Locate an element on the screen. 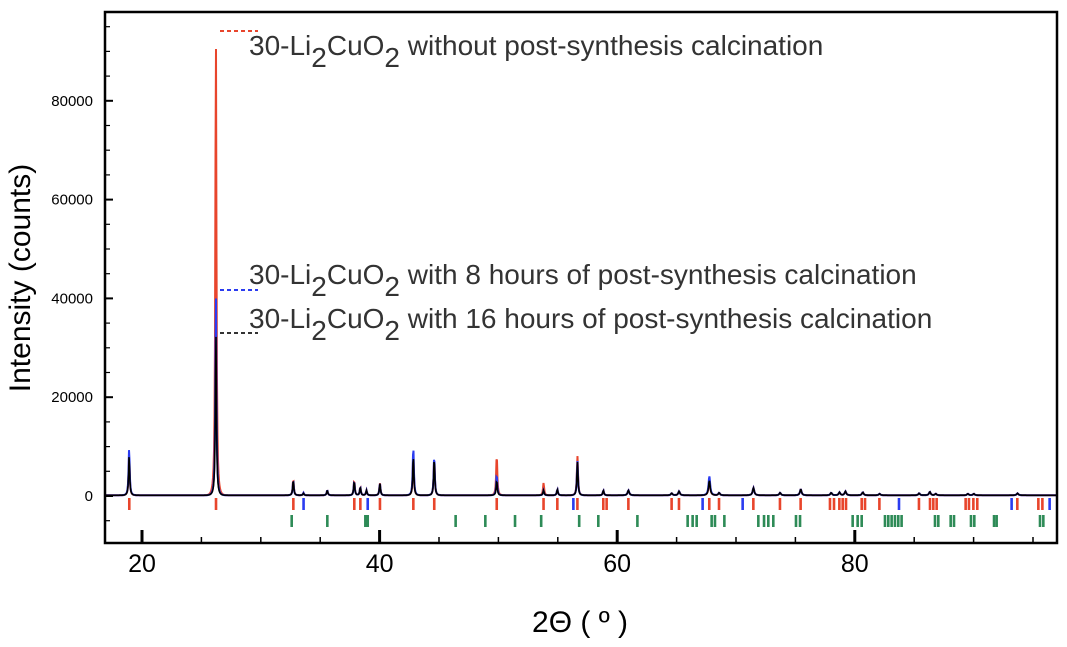  y-tick-label: 40000 is located at coordinates (72, 298).